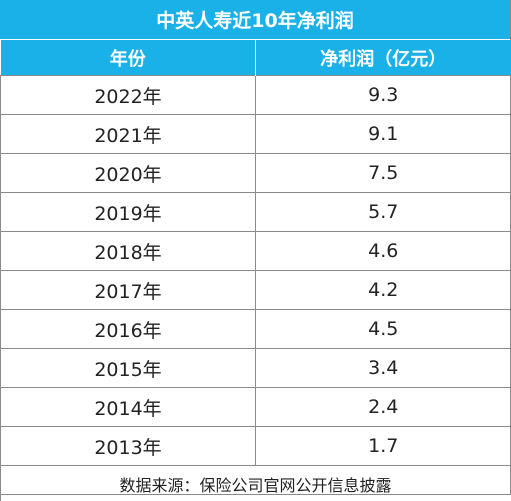  Describe the element at coordinates (383, 134) in the screenshot. I see `cell-profit: 9.1` at that location.